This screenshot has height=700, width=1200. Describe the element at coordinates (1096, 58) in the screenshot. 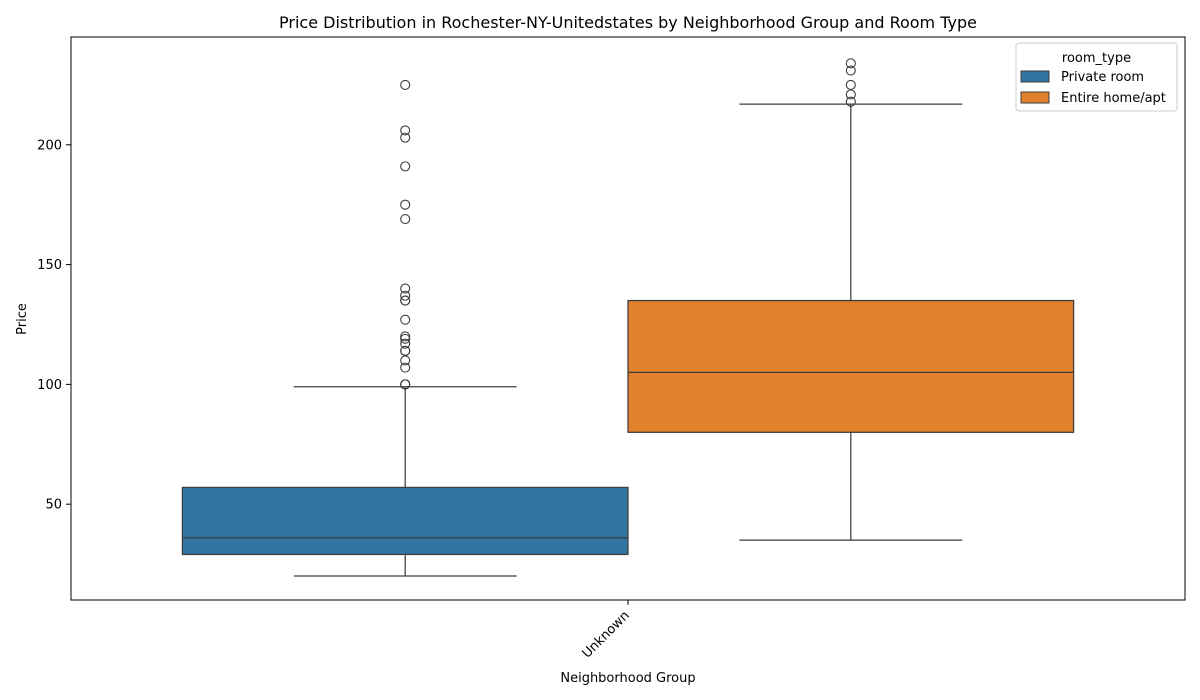

I see `legend-title: room_type` at that location.